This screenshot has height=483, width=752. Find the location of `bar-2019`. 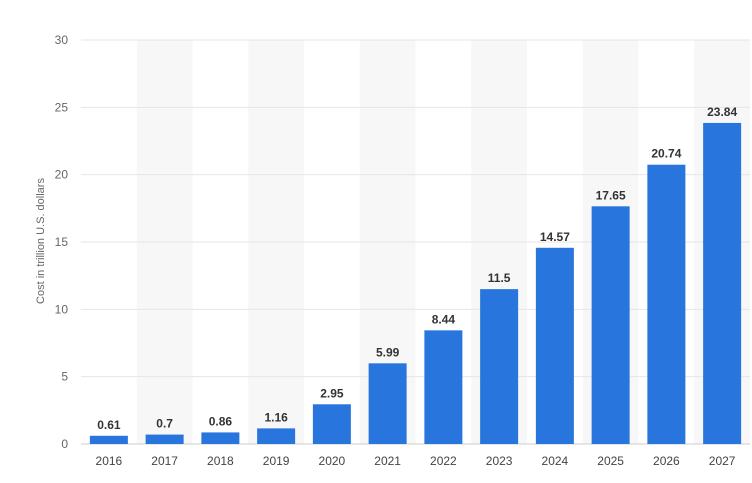

bar-2019 is located at coordinates (276, 436).